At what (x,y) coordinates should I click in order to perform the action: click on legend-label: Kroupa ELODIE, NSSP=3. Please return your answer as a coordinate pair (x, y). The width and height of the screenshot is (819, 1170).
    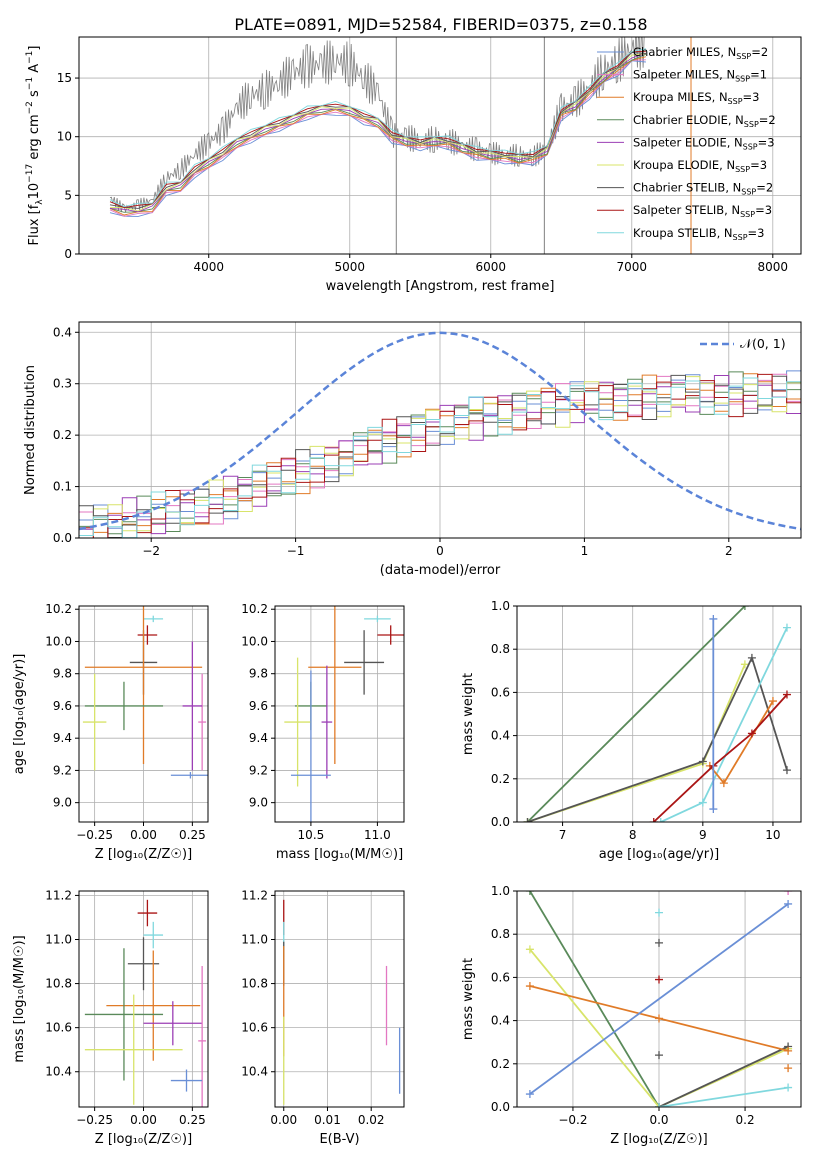
    Looking at the image, I should click on (700, 166).